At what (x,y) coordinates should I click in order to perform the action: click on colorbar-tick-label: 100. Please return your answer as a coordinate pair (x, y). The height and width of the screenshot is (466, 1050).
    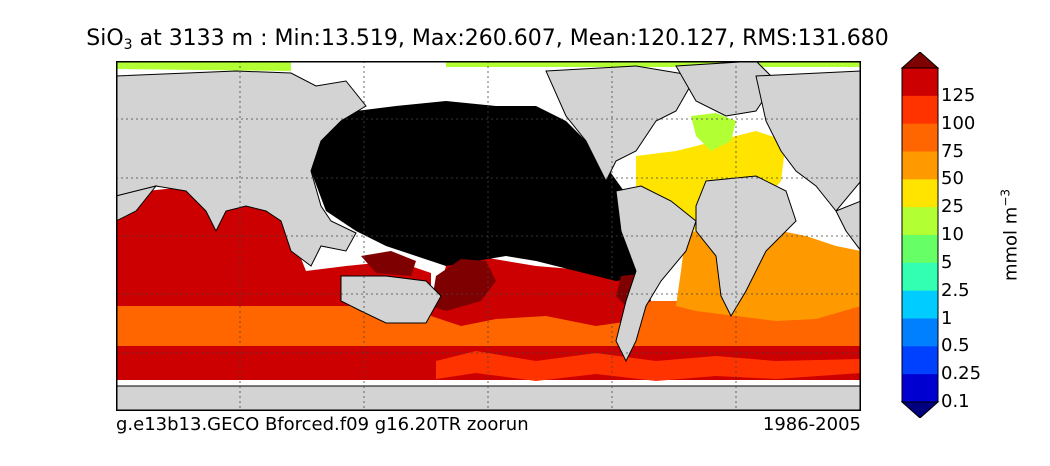
    Looking at the image, I should click on (958, 123).